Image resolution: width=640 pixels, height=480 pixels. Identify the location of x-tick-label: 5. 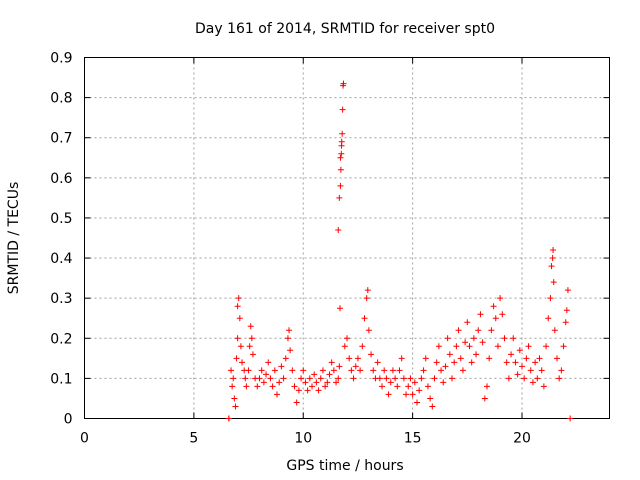
(193, 439).